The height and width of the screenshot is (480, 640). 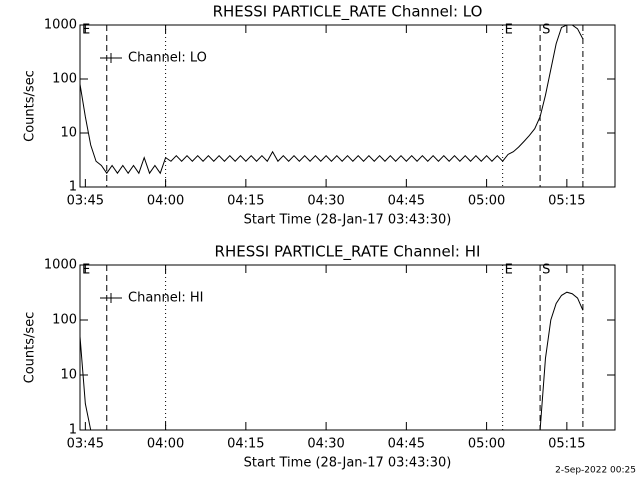 What do you see at coordinates (348, 12) in the screenshot?
I see `chart-title: RHESSI PARTICLE_RATE Channel: LO` at bounding box center [348, 12].